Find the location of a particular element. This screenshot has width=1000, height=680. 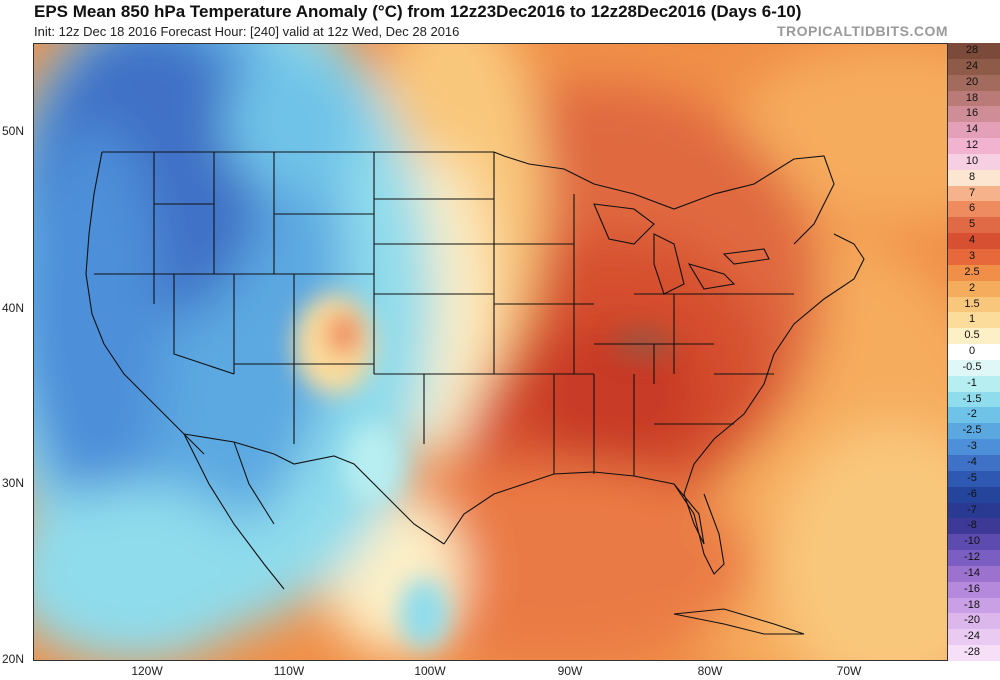

legend-label: -18 is located at coordinates (972, 604).